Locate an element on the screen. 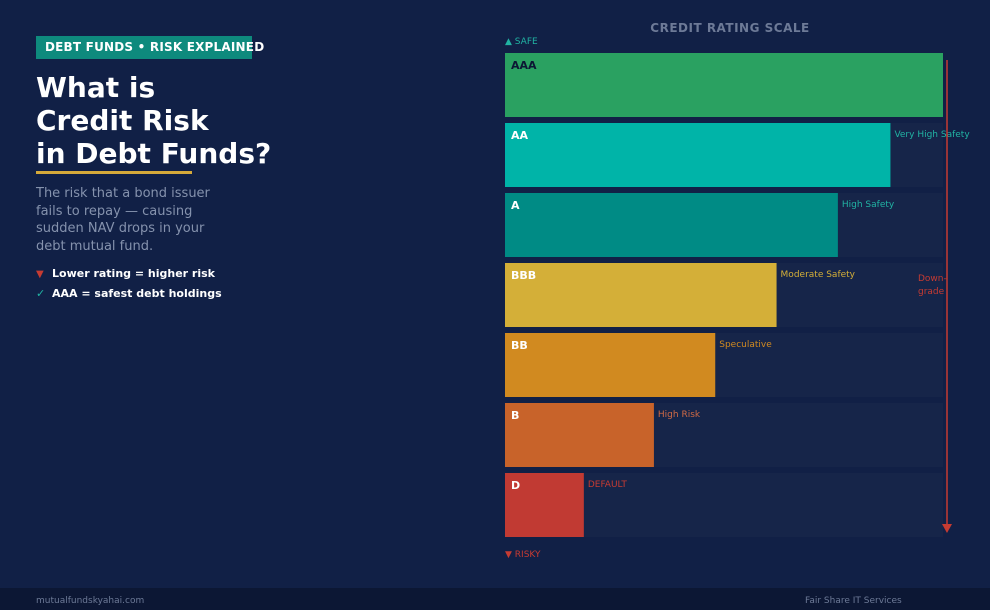  rating-annotation: Moderate Safety is located at coordinates (818, 275).